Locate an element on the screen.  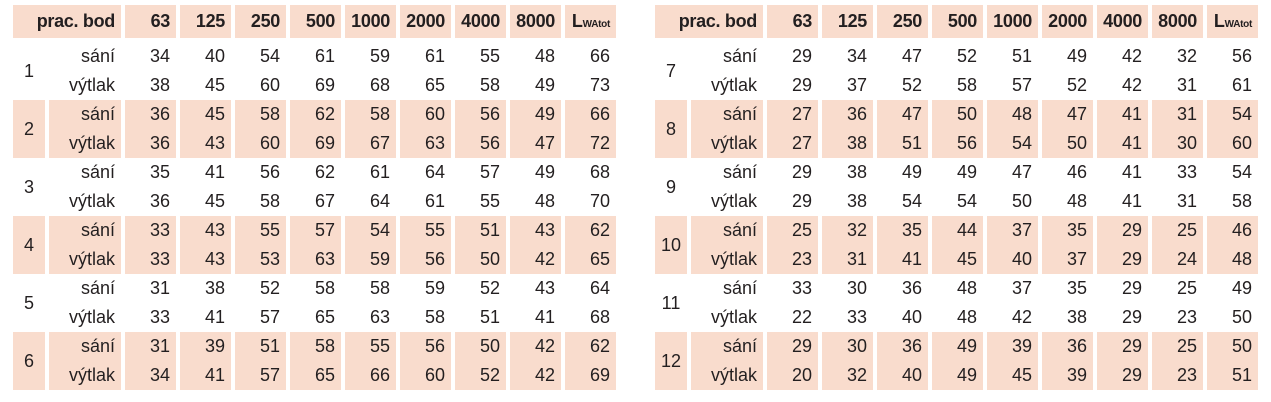
header-band: 1000 is located at coordinates (1012, 21).